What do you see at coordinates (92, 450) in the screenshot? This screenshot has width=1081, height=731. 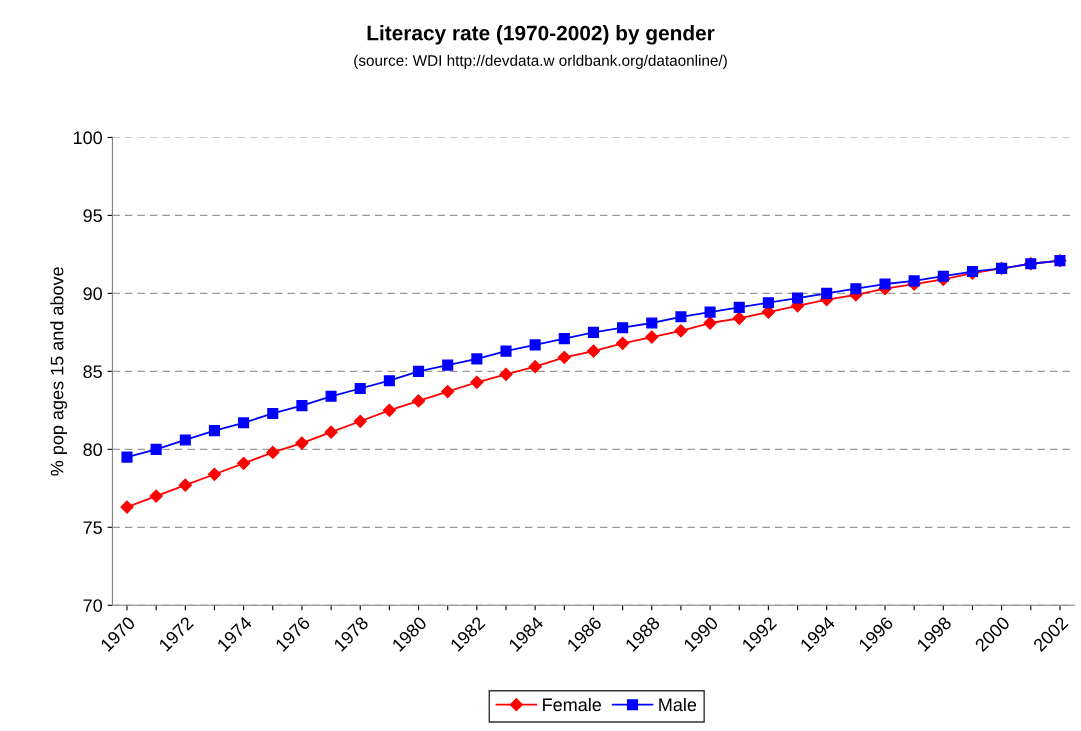 I see `y-tick-label: 80` at bounding box center [92, 450].